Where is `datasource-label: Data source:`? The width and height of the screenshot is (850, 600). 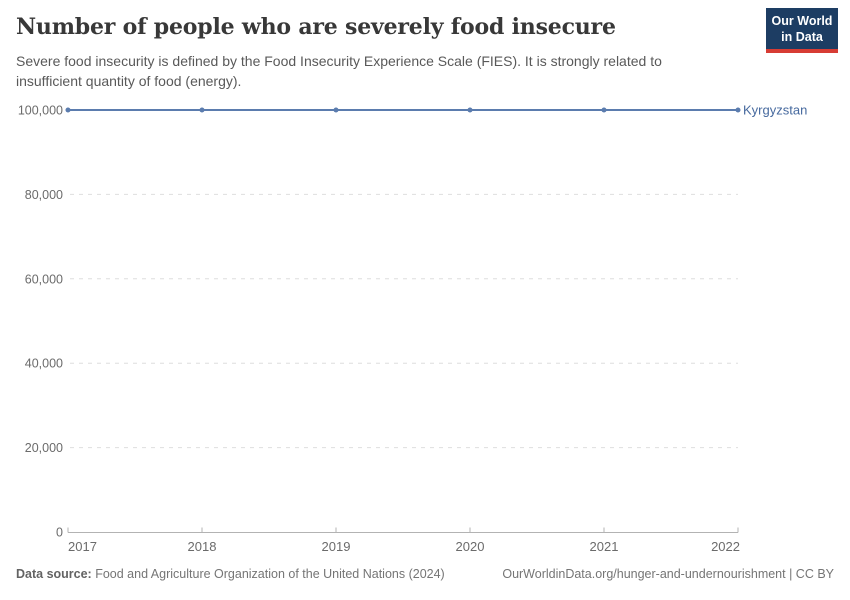
datasource-label: Data source: is located at coordinates (54, 574).